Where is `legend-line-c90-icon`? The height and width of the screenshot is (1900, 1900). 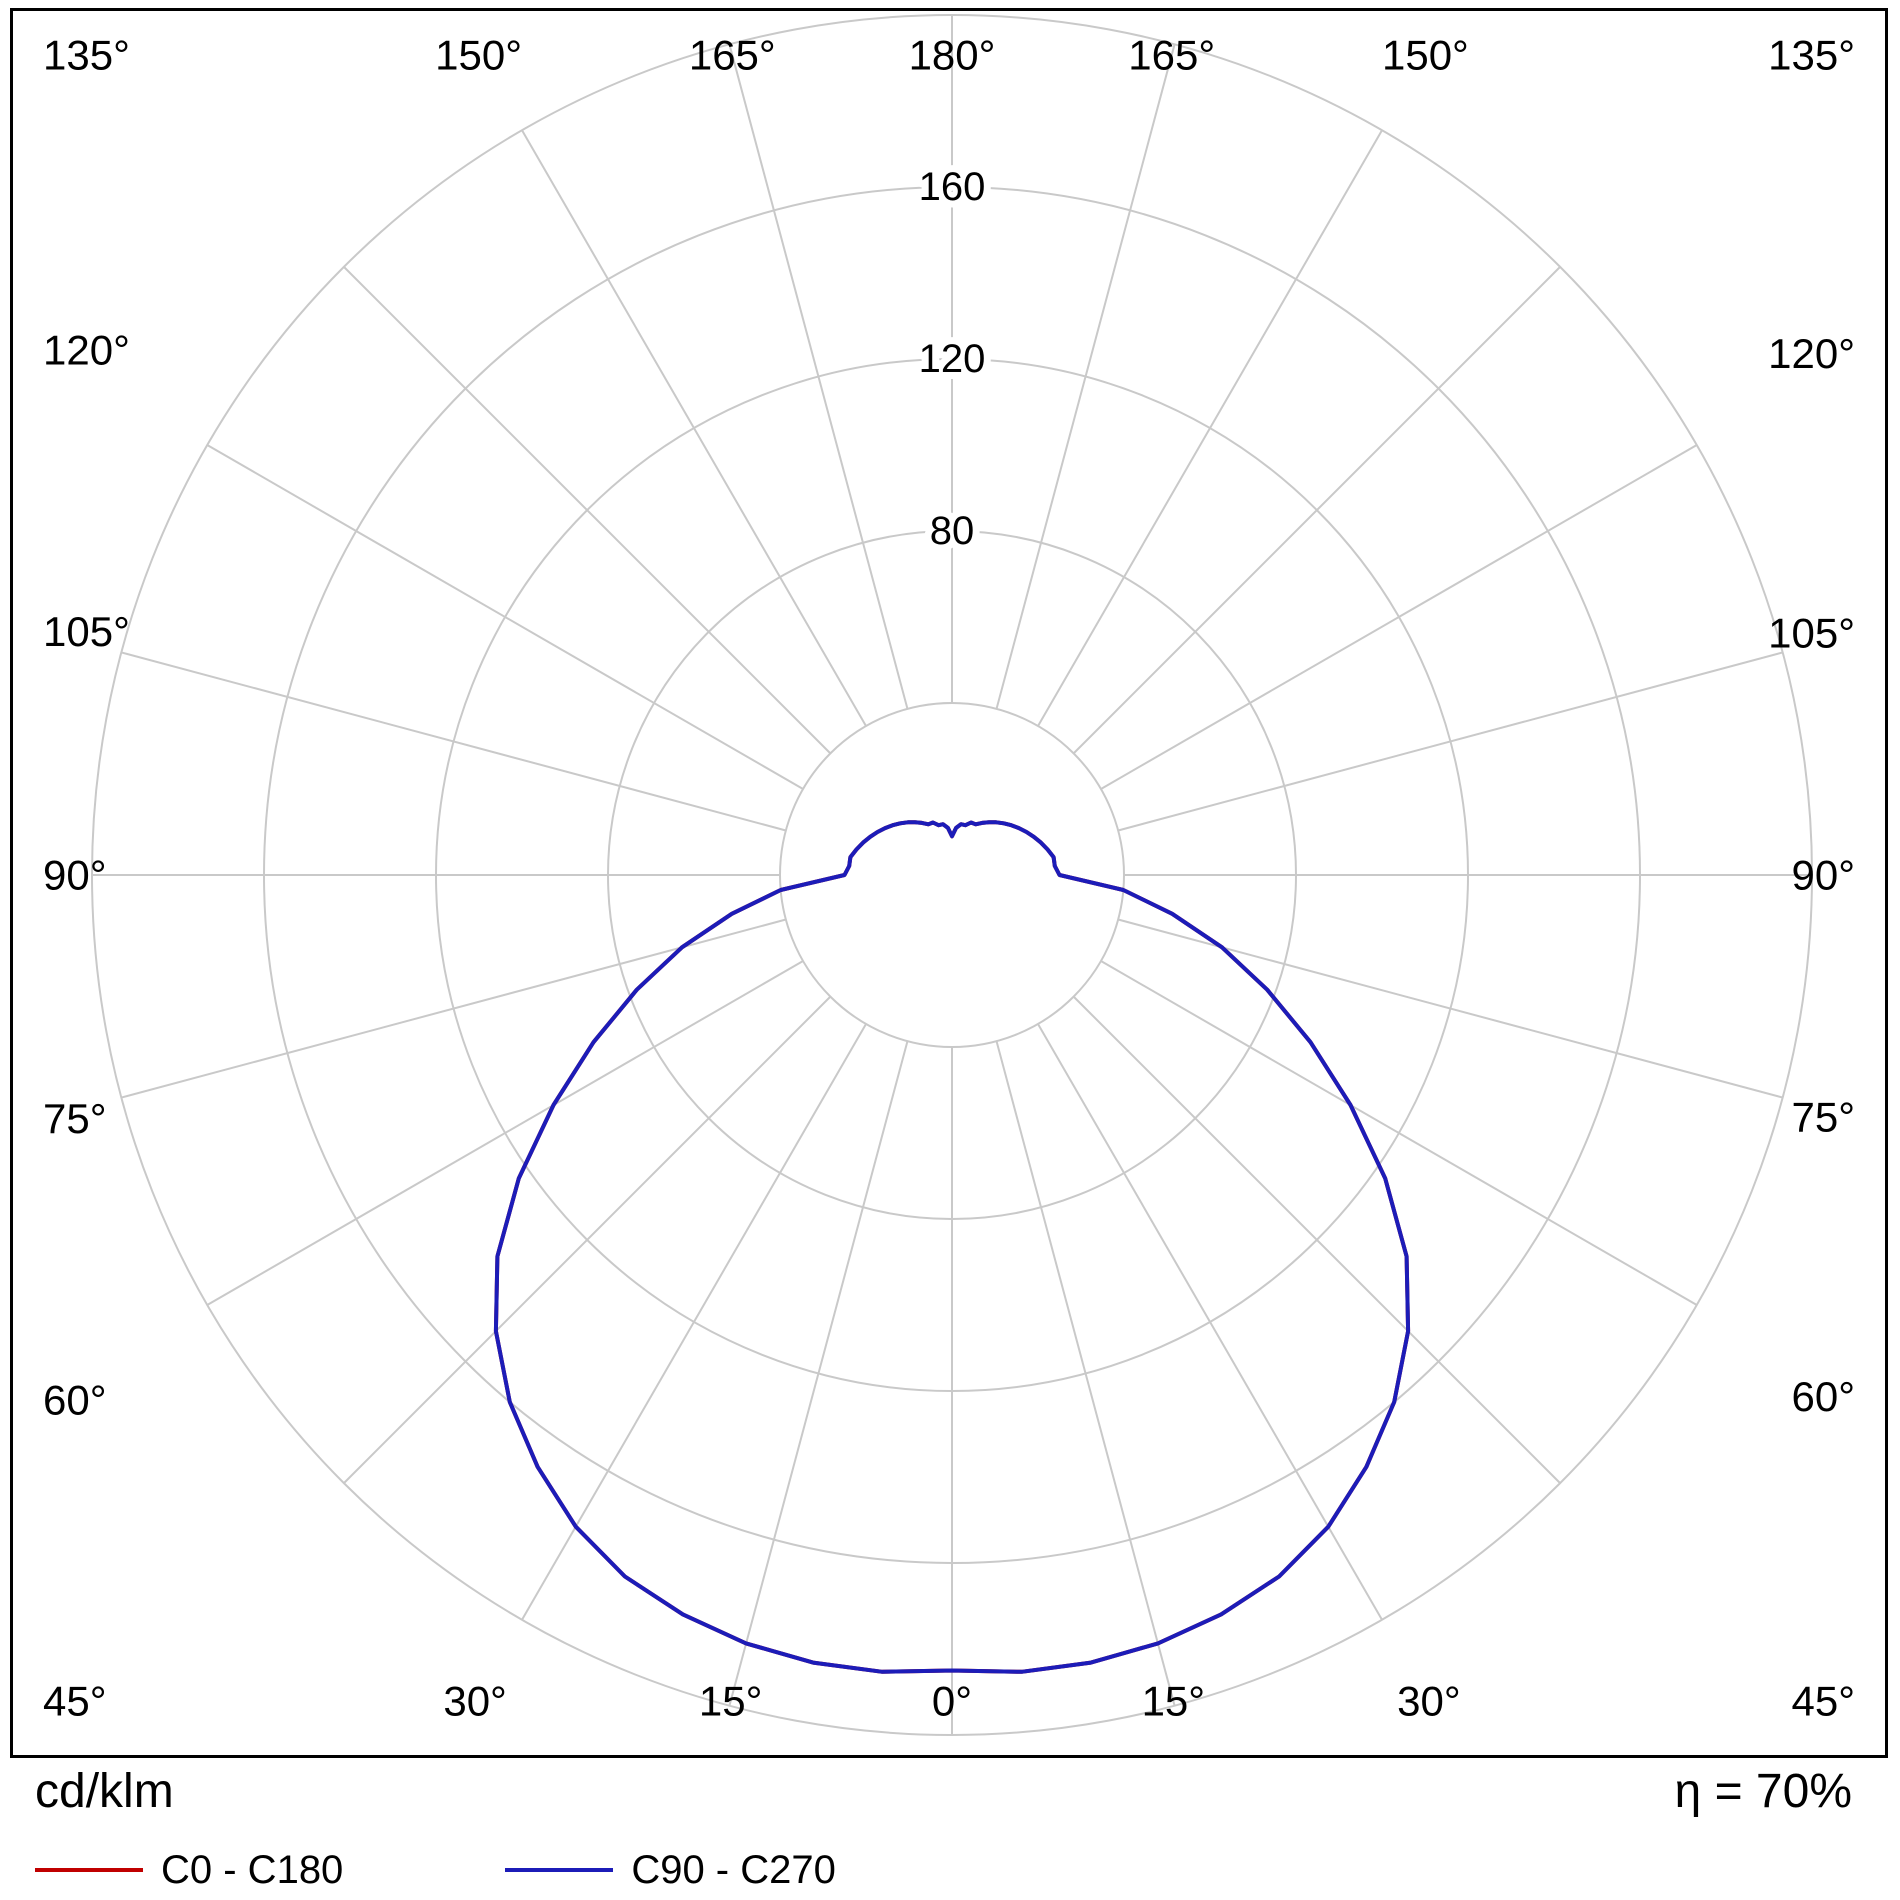 legend-line-c90-icon is located at coordinates (559, 1870).